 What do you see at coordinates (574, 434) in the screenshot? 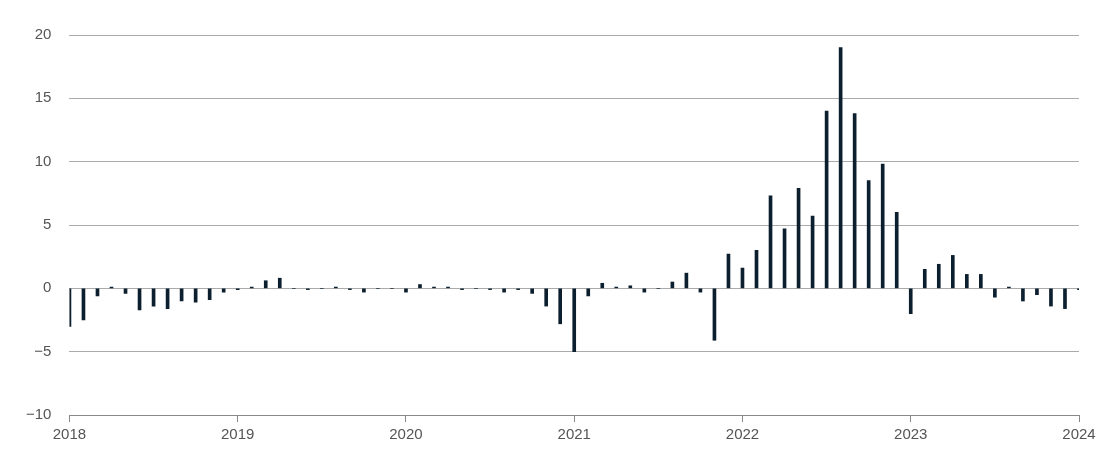
I see `x-tick-label: 2021` at bounding box center [574, 434].